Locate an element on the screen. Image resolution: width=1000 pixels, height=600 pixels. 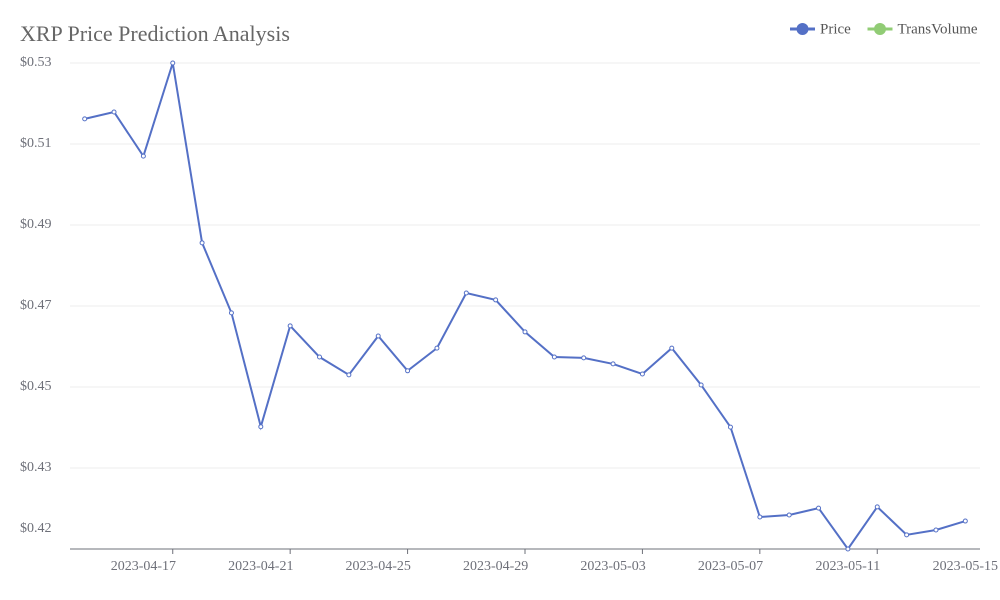
x-tick-label: 2023-05-07 is located at coordinates (730, 566).